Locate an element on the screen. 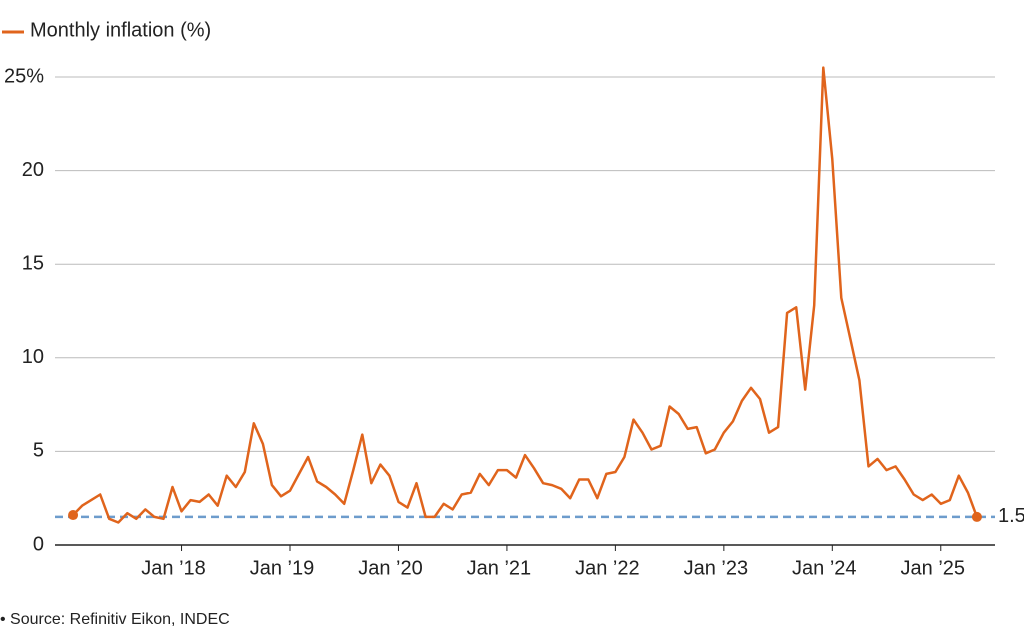  x-tick-label: Jan ’23 is located at coordinates (716, 568).